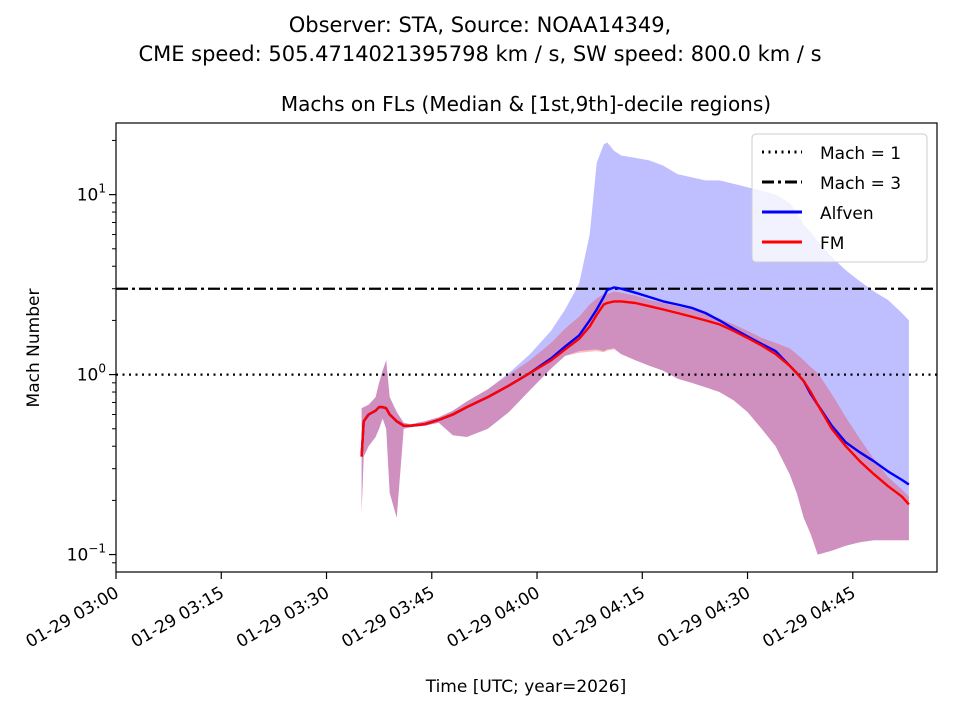 Image resolution: width=960 pixels, height=720 pixels. I want to click on x-tick-label: 01-29 04:15, so click(599, 617).